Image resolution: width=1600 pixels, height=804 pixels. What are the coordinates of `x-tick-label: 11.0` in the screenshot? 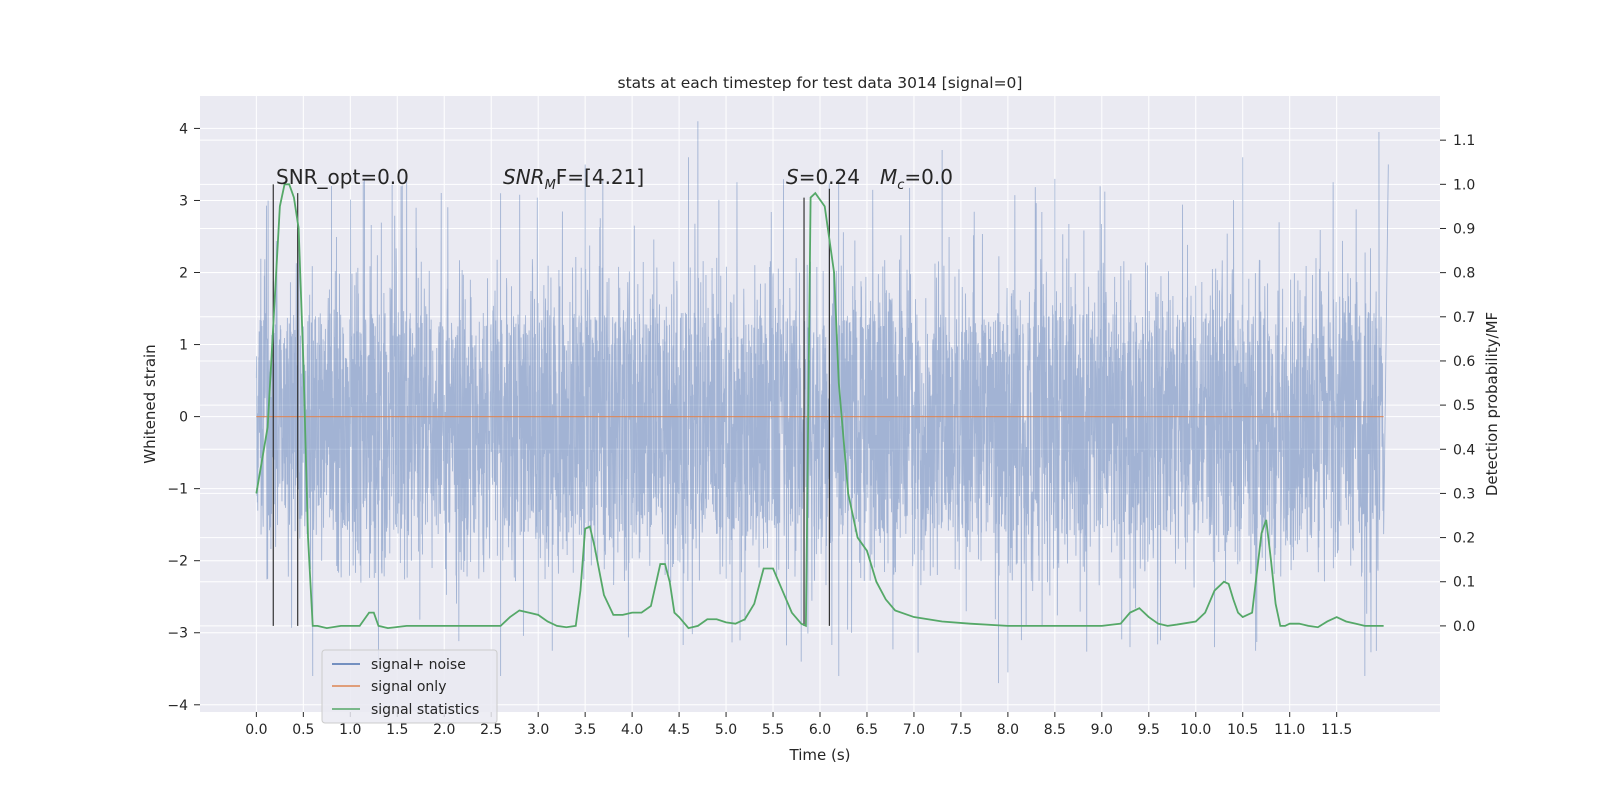 It's located at (1289, 730).